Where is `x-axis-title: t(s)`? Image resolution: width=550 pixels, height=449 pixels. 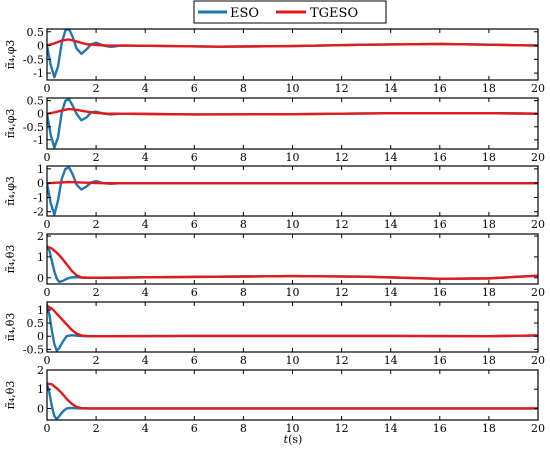
x-axis-title: t(s) is located at coordinates (293, 439).